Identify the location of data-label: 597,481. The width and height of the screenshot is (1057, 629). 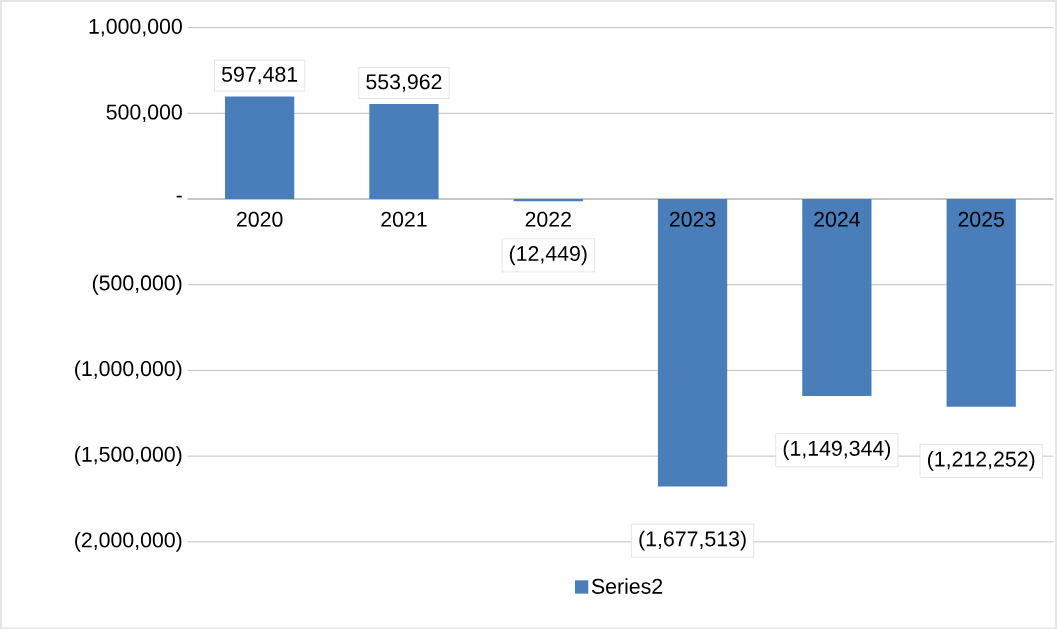
(259, 75).